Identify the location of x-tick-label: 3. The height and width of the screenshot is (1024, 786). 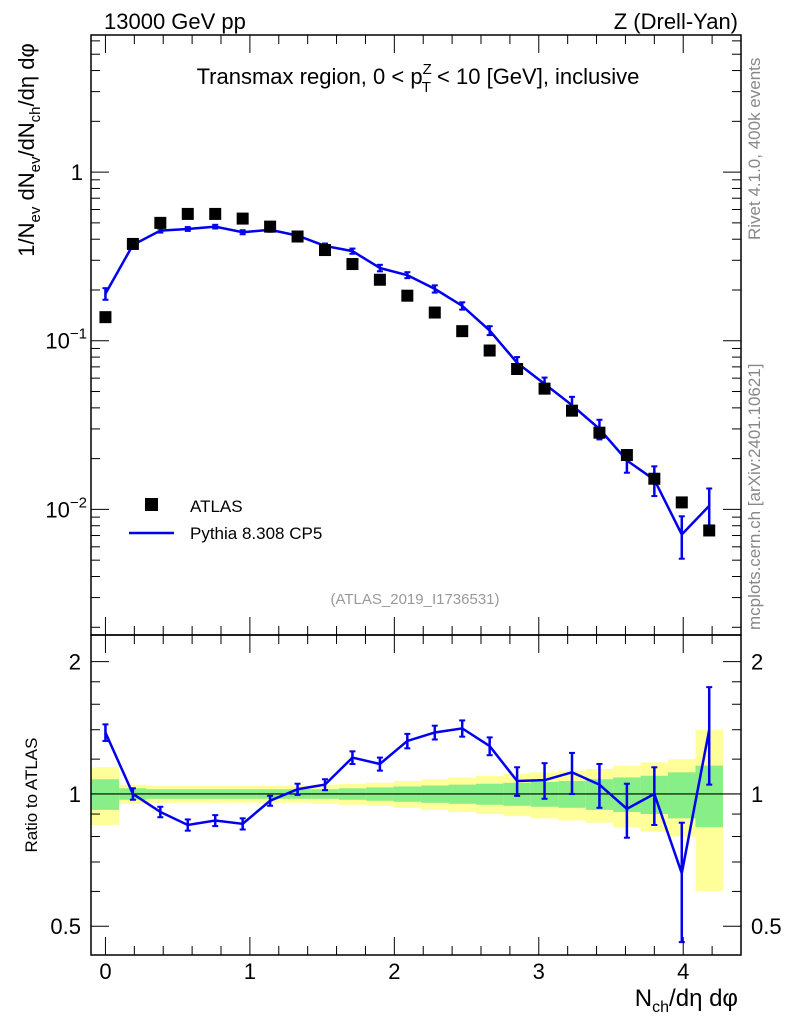
(539, 971).